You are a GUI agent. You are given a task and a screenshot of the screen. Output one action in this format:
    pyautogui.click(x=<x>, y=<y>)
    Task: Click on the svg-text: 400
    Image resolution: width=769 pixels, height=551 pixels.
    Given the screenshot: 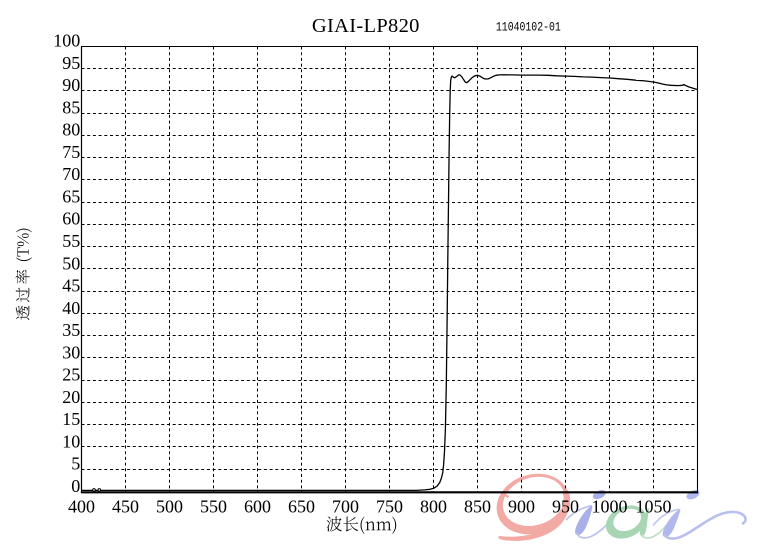 What is the action you would take?
    pyautogui.click(x=81, y=507)
    